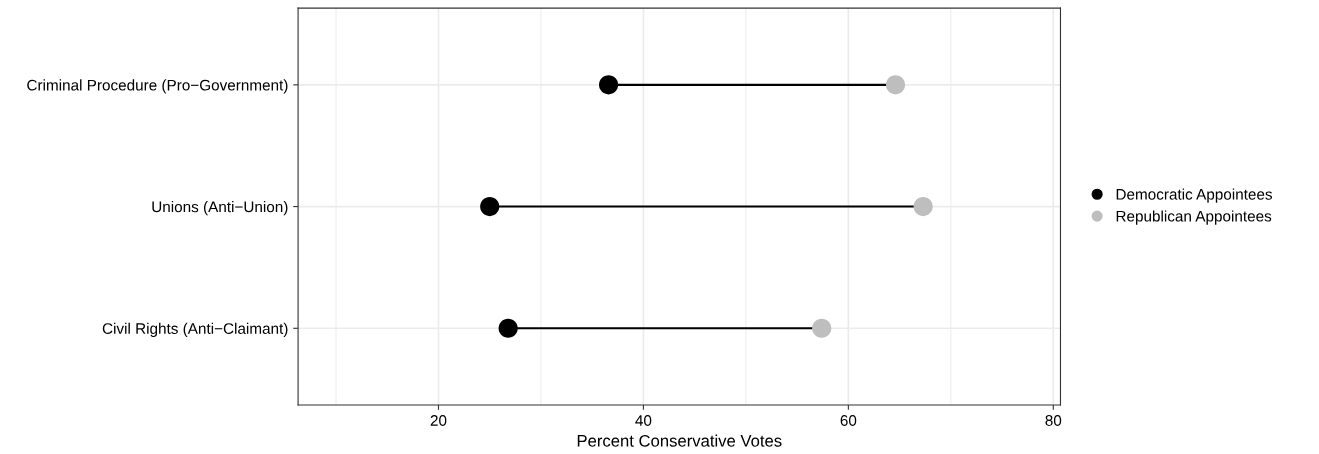 This screenshot has height=454, width=1319. Describe the element at coordinates (848, 420) in the screenshot. I see `x-tick-label: 60` at that location.